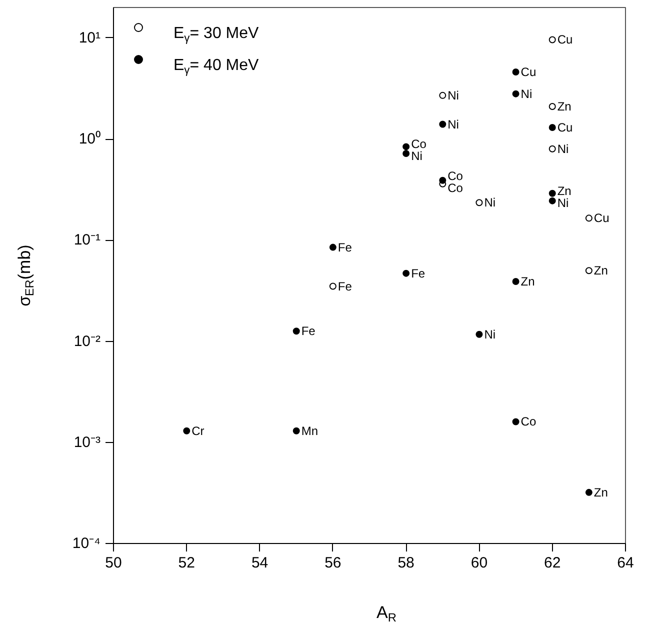  What do you see at coordinates (26, 275) in the screenshot?
I see `y-axis-title: σER(mb)` at bounding box center [26, 275].